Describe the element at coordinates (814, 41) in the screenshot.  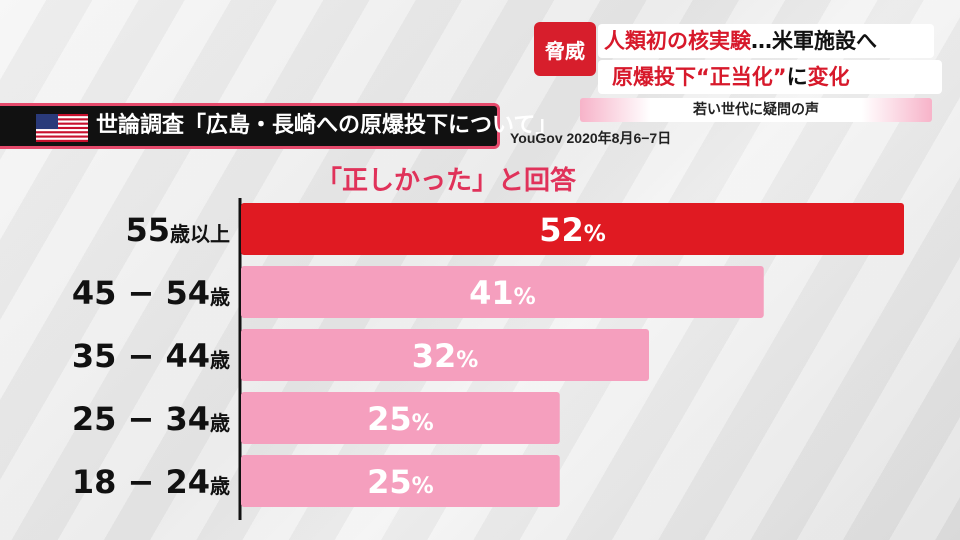
I see `headline-1-black: …米軍施設へ` at that location.